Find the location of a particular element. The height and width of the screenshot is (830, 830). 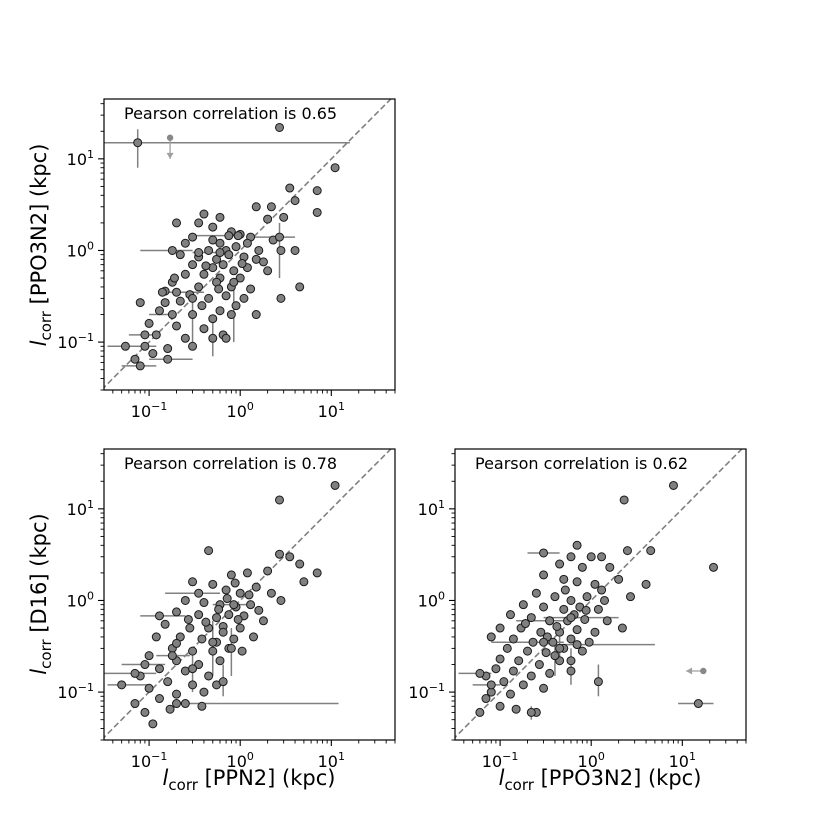

x-axis-label-right: lcorr [PPO3N2] (kpc) is located at coordinates (600, 780).